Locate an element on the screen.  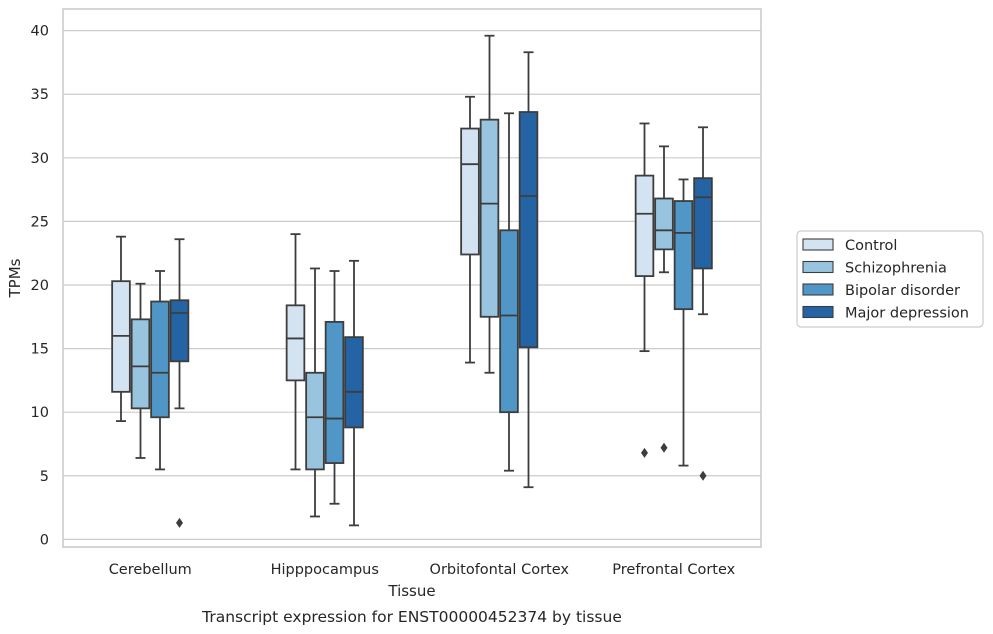
legend-label: Major depression is located at coordinates (907, 314).